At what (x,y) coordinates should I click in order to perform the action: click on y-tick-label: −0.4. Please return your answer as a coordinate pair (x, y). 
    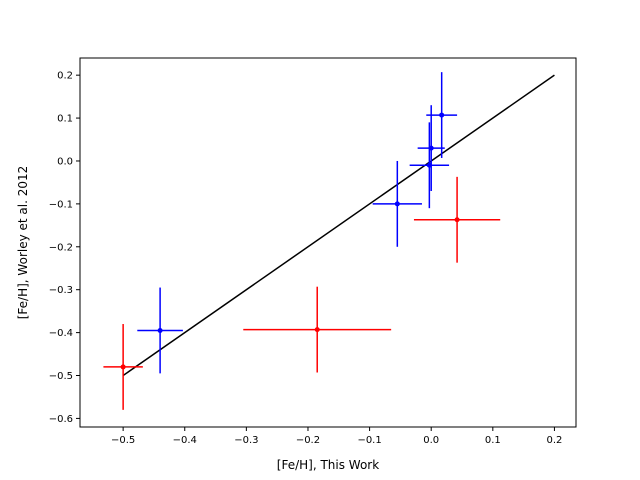
    Looking at the image, I should click on (61, 333).